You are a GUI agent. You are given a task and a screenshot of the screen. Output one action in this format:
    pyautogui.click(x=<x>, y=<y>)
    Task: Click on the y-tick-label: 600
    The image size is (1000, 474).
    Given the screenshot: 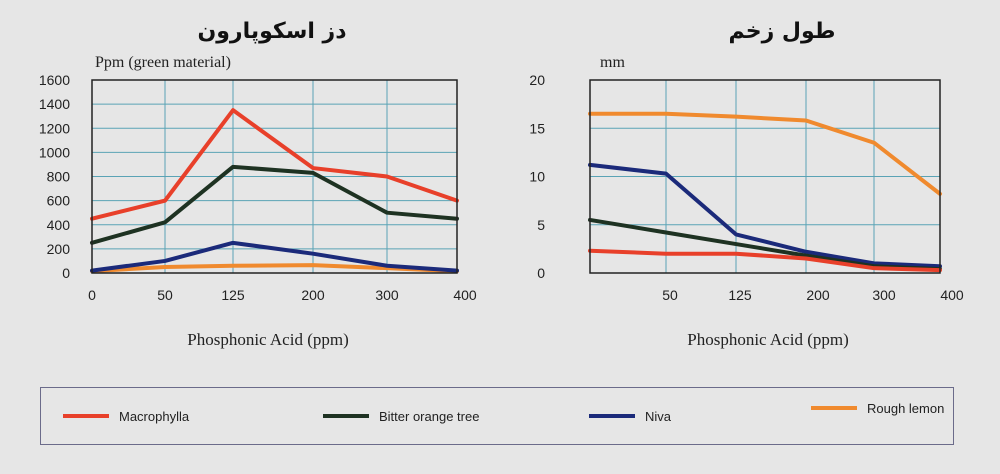 What is the action you would take?
    pyautogui.click(x=59, y=201)
    